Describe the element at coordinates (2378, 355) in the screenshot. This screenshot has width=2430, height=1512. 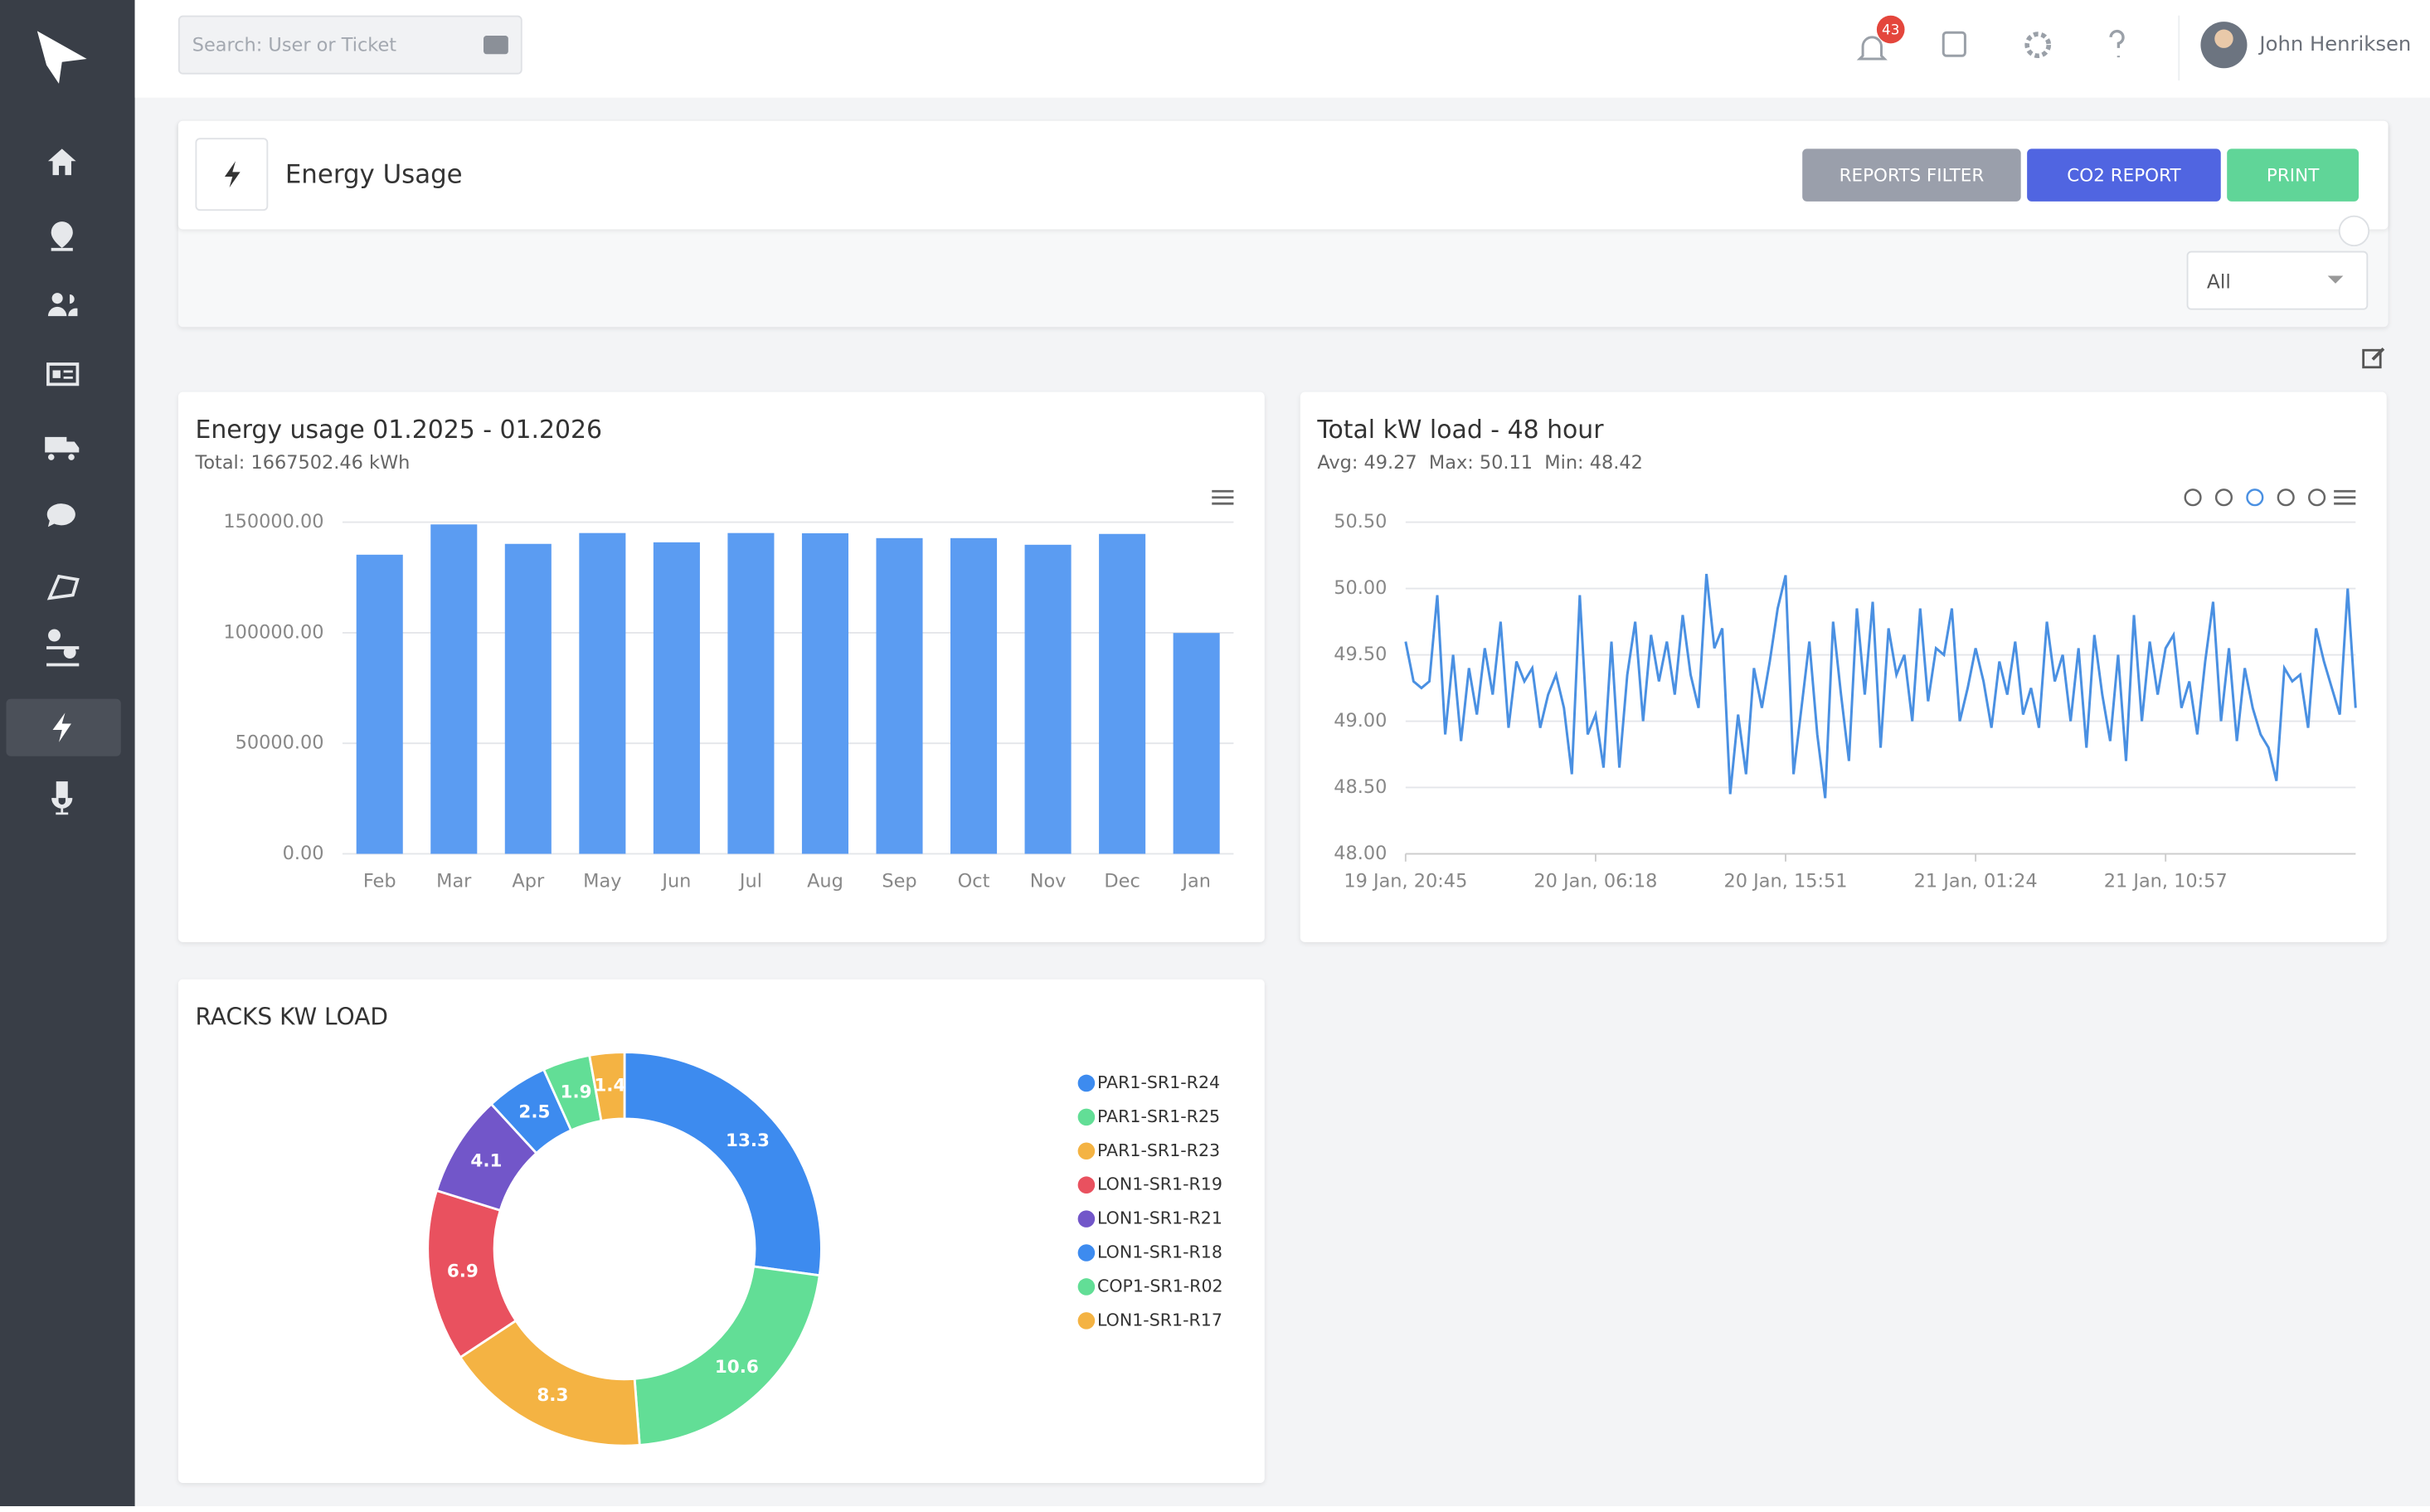
I see `edit-pen` at that location.